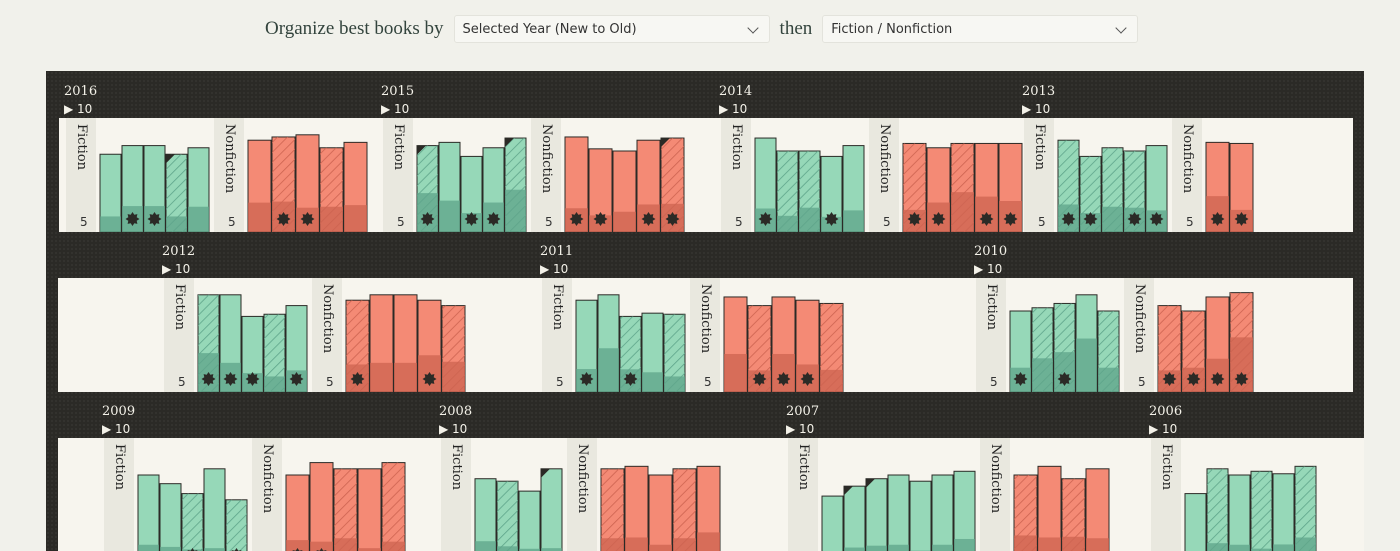  What do you see at coordinates (1121, 27) in the screenshot?
I see `chevron-down-icon` at bounding box center [1121, 27].